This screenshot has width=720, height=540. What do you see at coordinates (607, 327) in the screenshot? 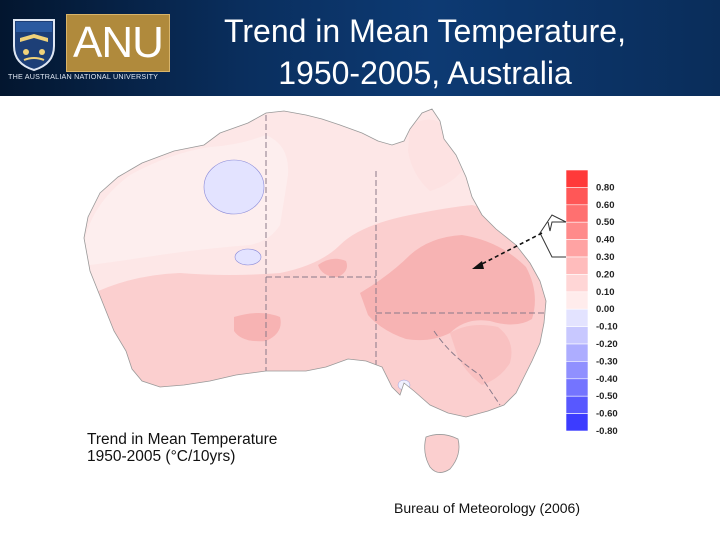
I see `legend-label: -0.10` at bounding box center [607, 327].